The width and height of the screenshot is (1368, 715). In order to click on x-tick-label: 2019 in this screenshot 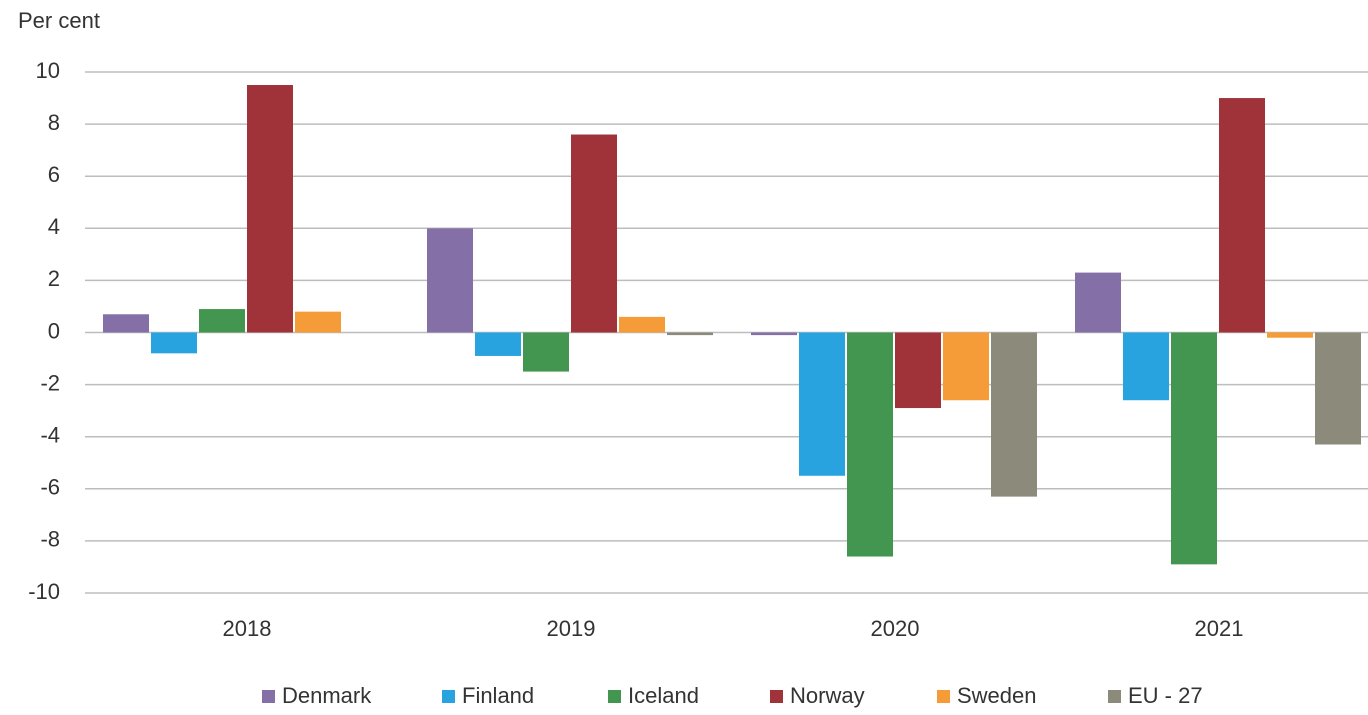, I will do `click(571, 628)`.